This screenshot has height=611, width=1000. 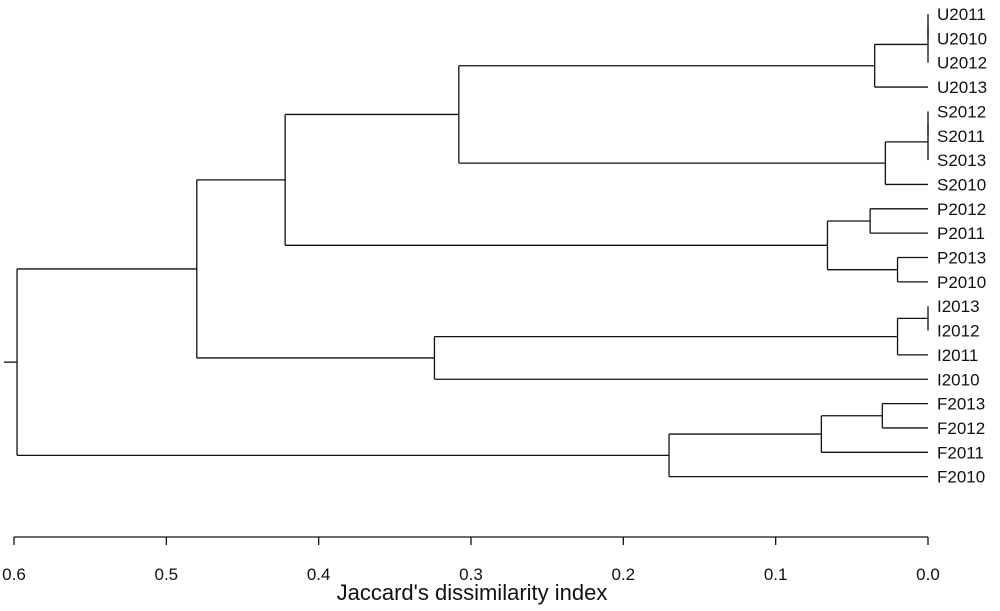 I want to click on leaf-label-s2013: S2013, so click(x=961, y=160).